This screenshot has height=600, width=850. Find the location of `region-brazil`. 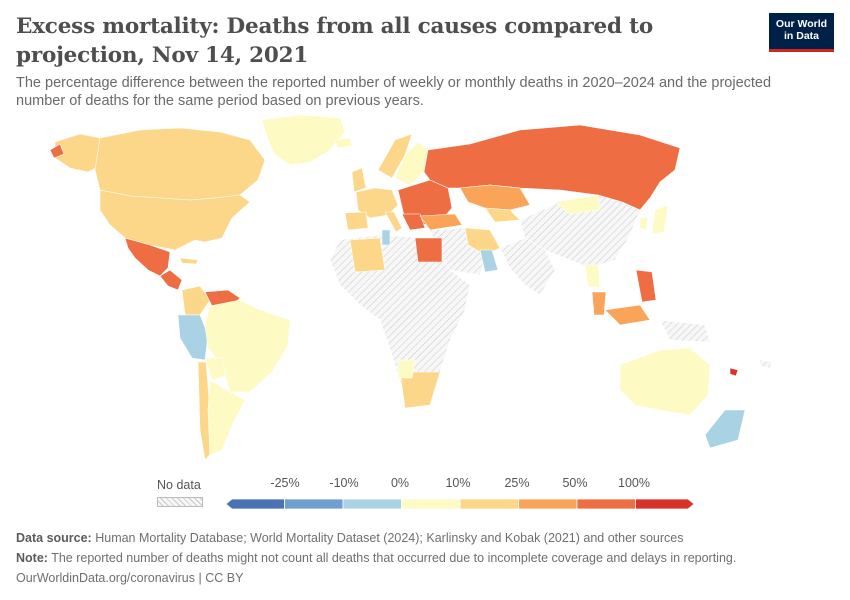

region-brazil is located at coordinates (247, 346).